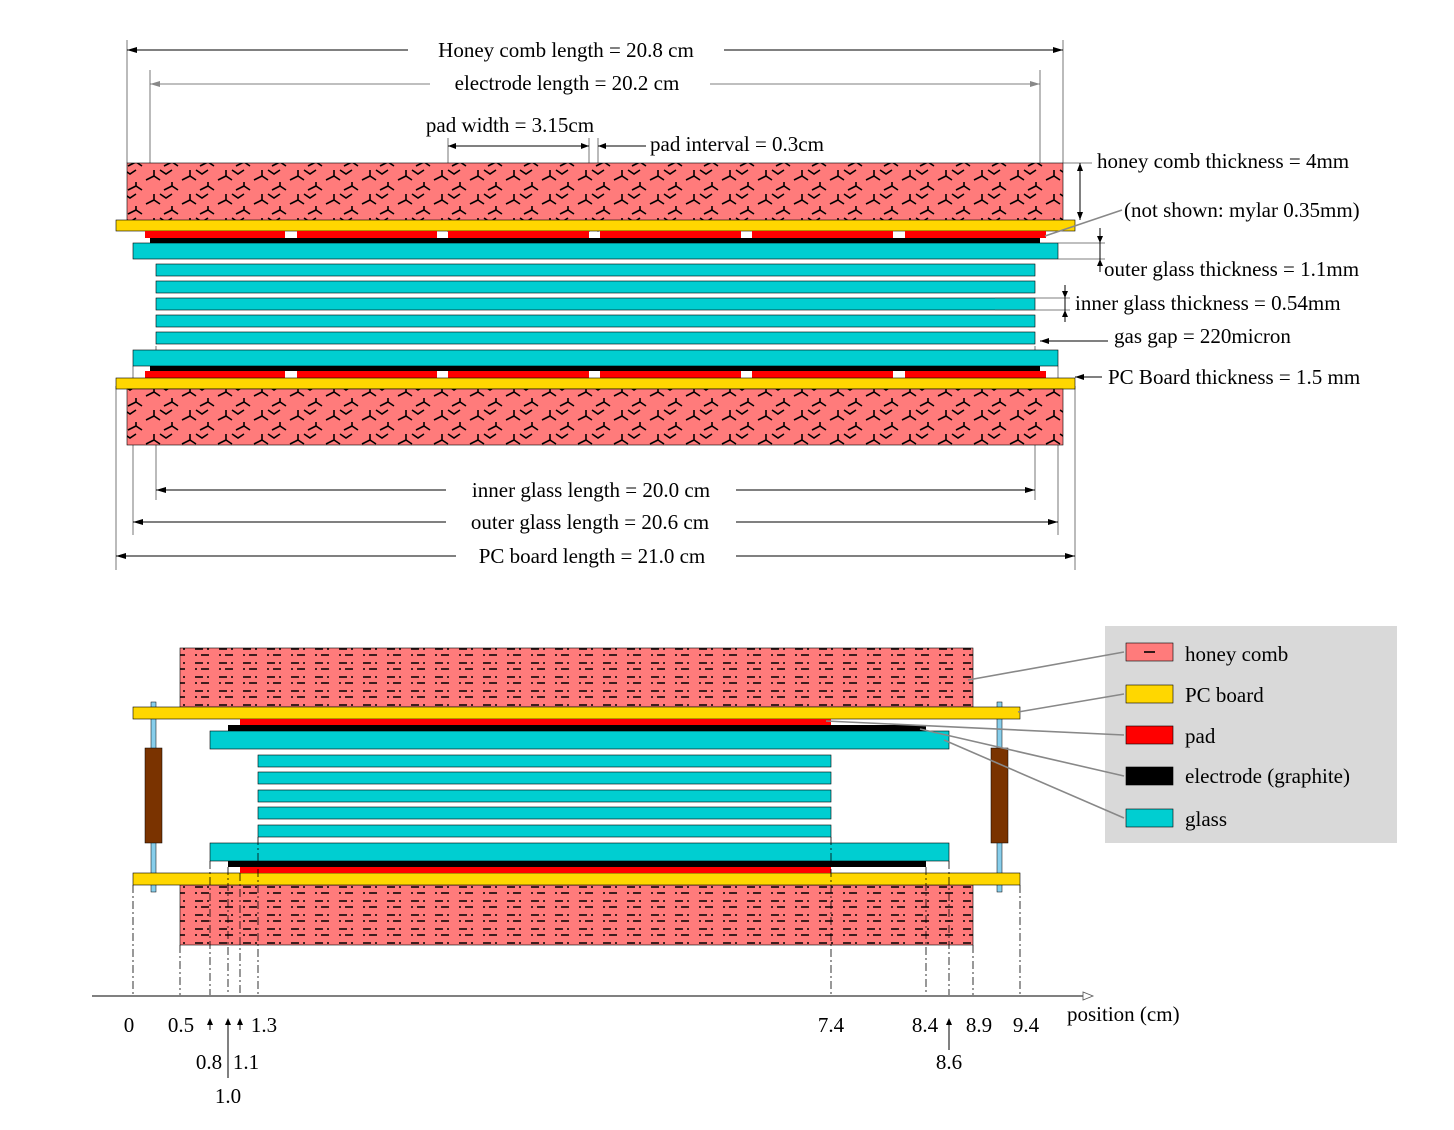 This screenshot has height=1130, width=1454. I want to click on tick-label: 7.4, so click(831, 1025).